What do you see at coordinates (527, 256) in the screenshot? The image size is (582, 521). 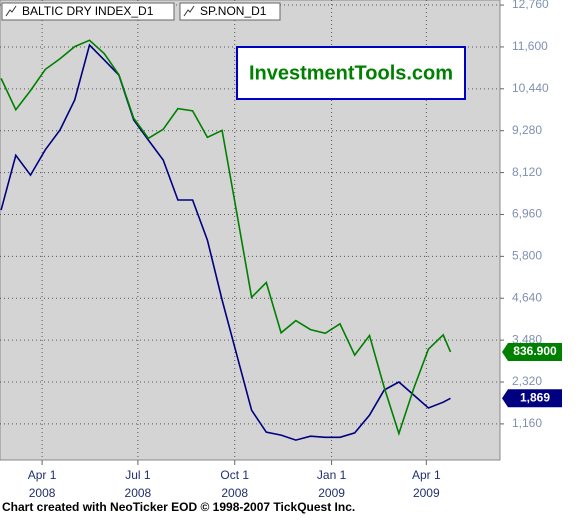 I see `y-tick-label: 5,800` at bounding box center [527, 256].